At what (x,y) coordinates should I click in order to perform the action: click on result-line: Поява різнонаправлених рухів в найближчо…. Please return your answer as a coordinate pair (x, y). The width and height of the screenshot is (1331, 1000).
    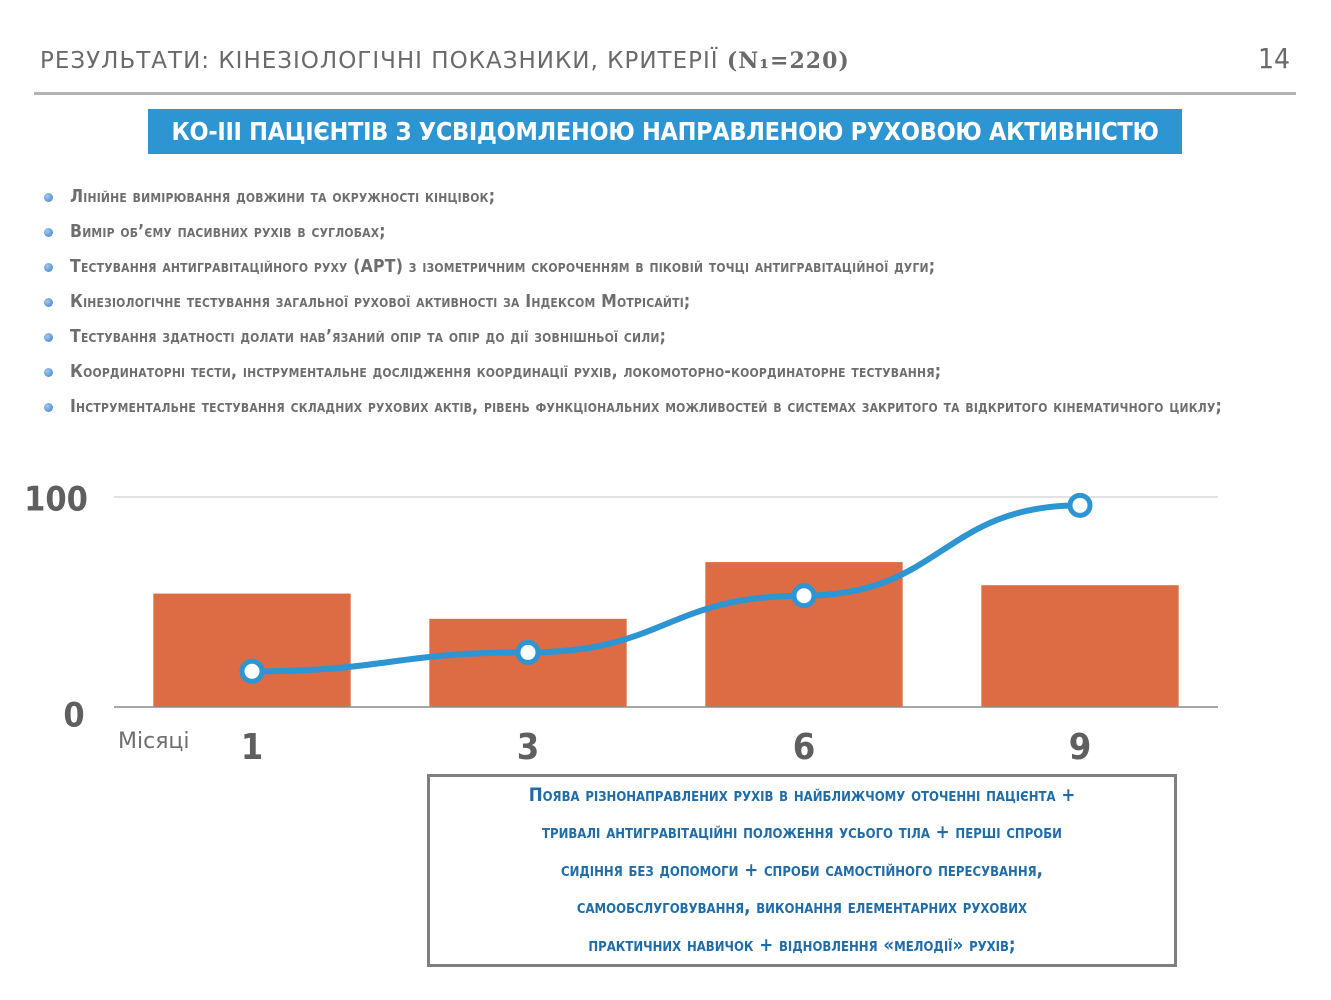
    Looking at the image, I should click on (802, 795).